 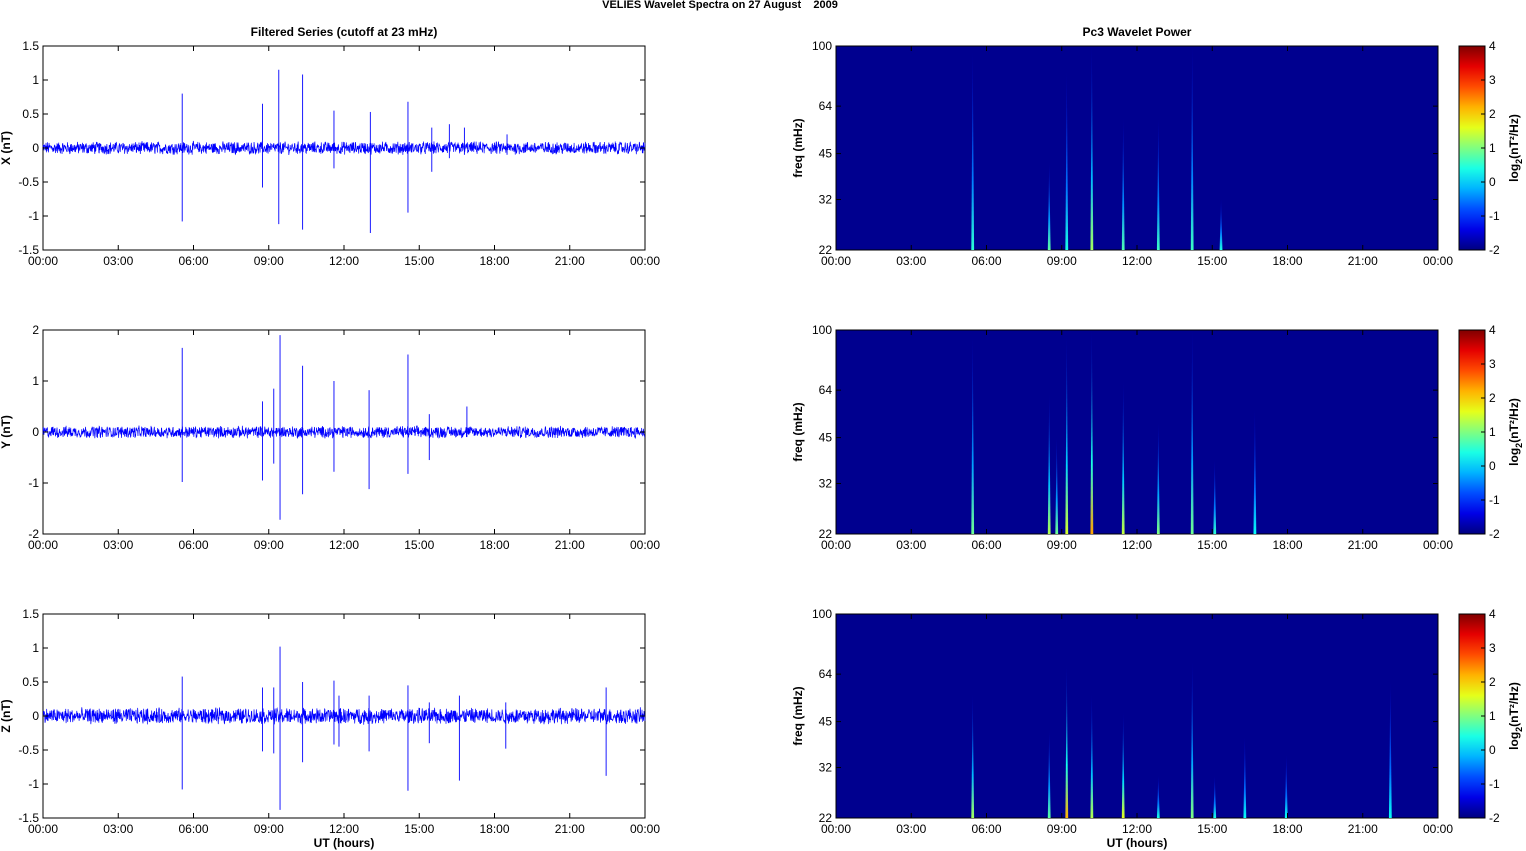 I want to click on colorbar-tick-label: -2, so click(x=1494, y=818).